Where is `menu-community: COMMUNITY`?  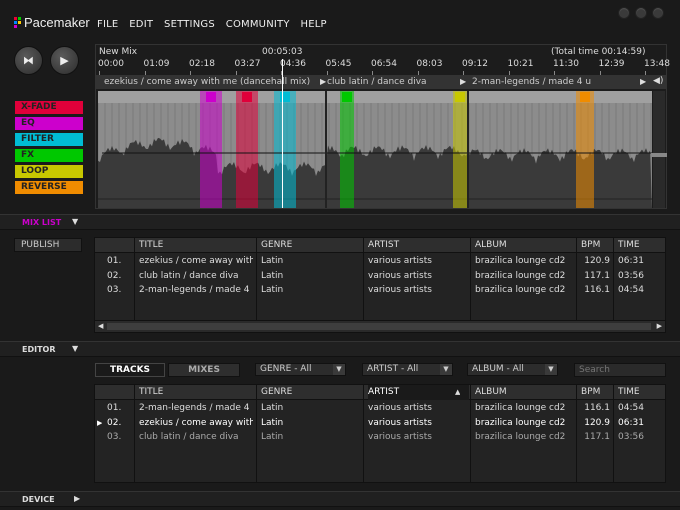 menu-community: COMMUNITY is located at coordinates (257, 24).